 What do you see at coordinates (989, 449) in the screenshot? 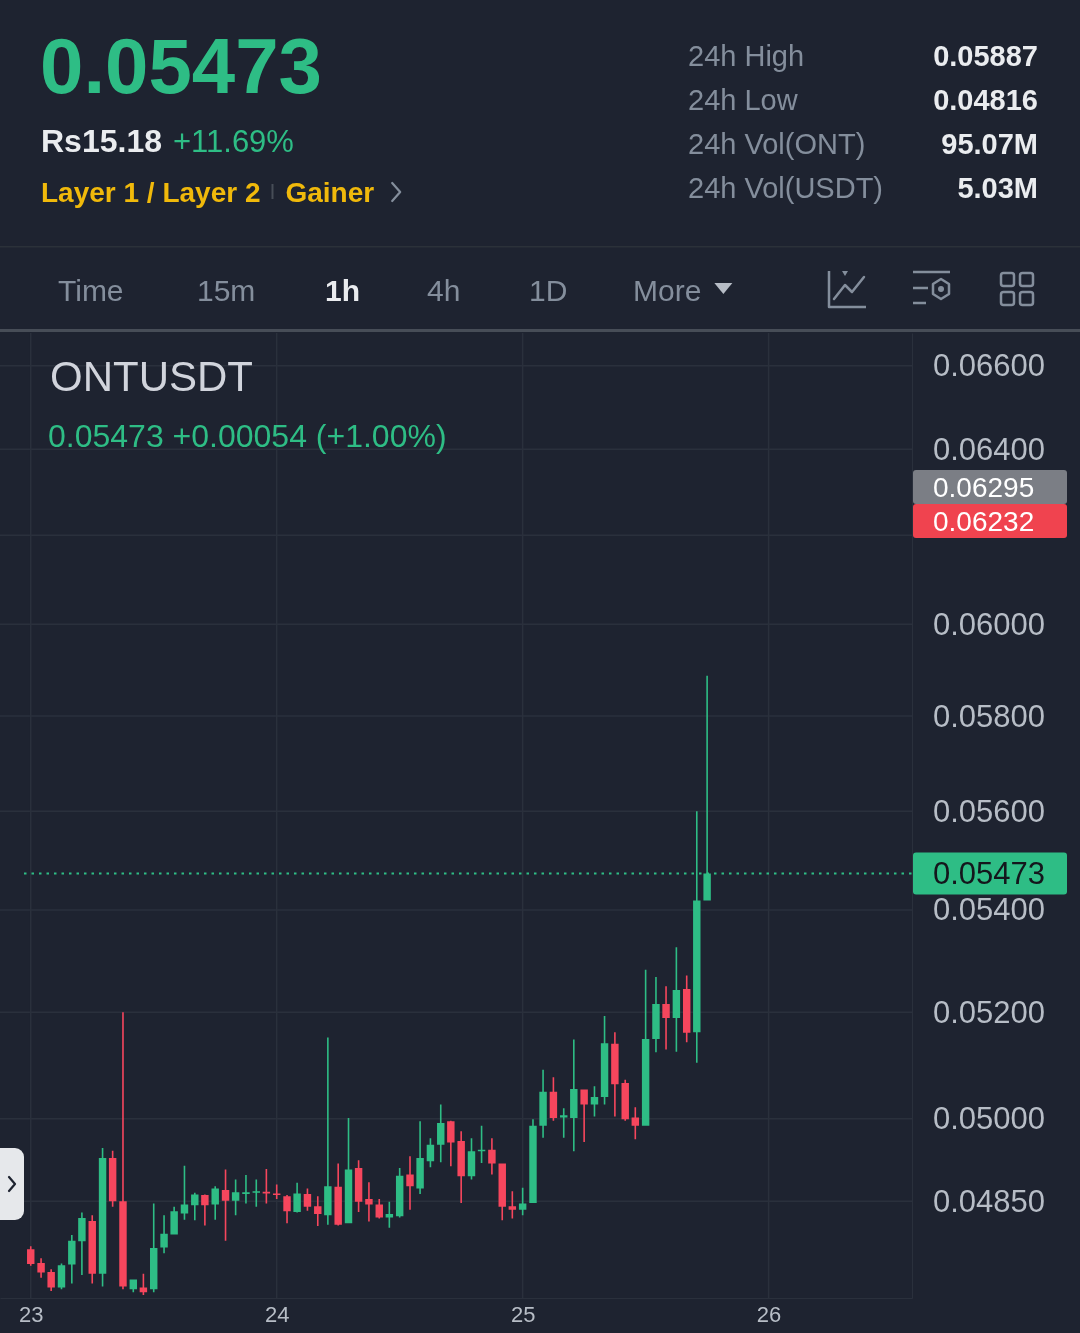
I see `y-tick-label: 0.06400` at bounding box center [989, 449].